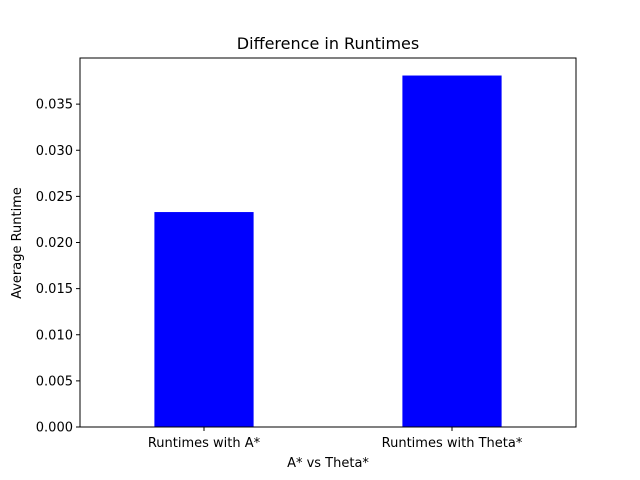  I want to click on x-axis-label: A* vs Theta*, so click(328, 463).